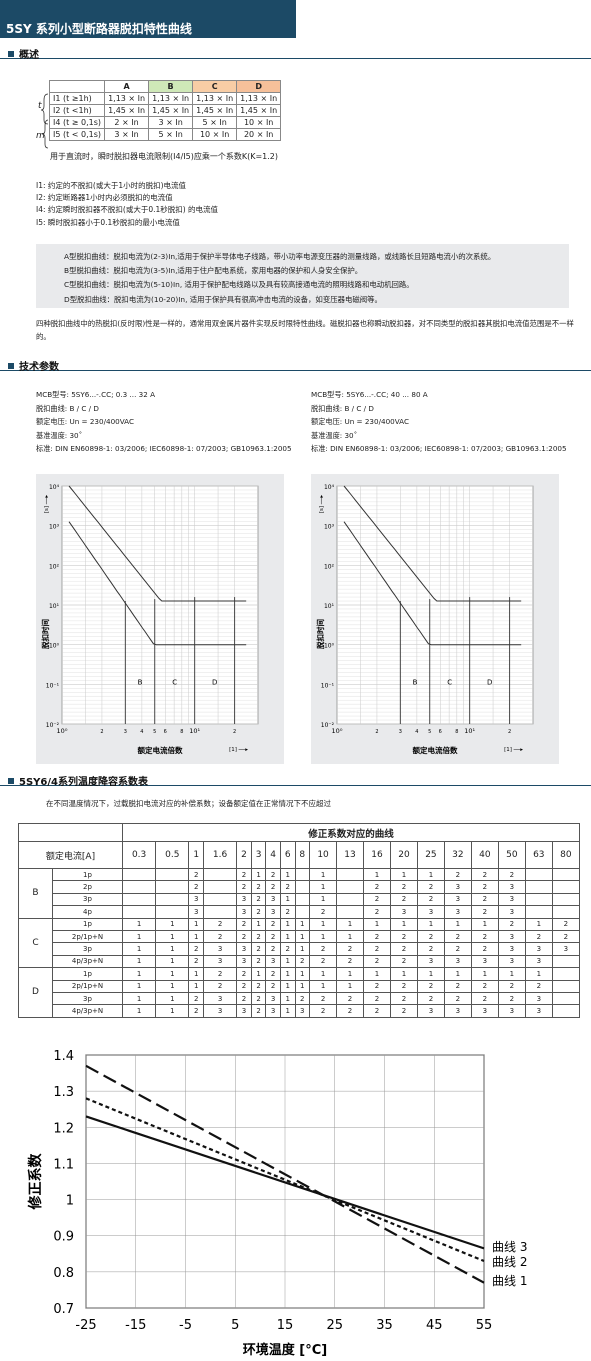  What do you see at coordinates (323, 855) in the screenshot?
I see `current-header: 10` at bounding box center [323, 855].